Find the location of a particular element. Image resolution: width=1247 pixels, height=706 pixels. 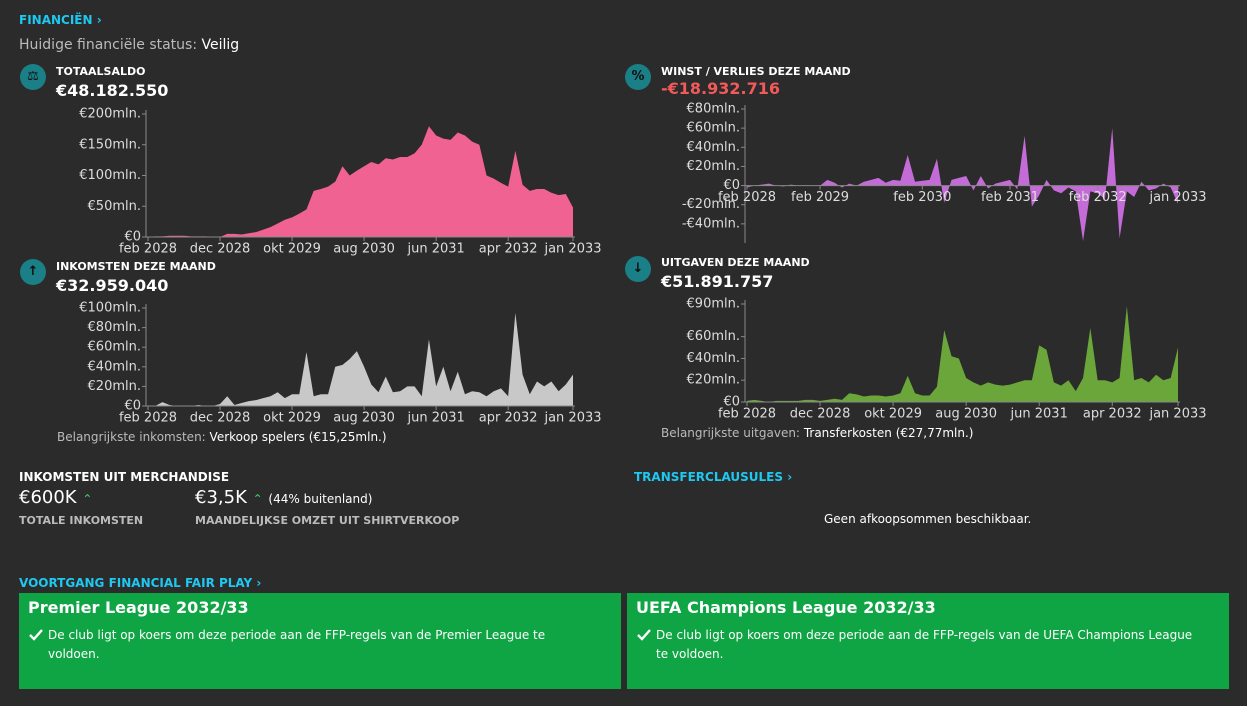

chart-title: TOTAALSALDO is located at coordinates (101, 71).